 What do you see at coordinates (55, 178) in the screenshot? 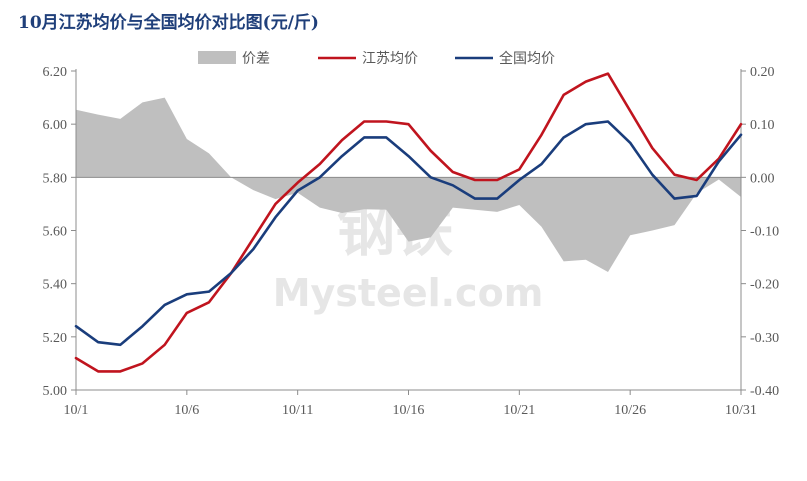
I see `left-tick-label: 5.80` at bounding box center [55, 178].